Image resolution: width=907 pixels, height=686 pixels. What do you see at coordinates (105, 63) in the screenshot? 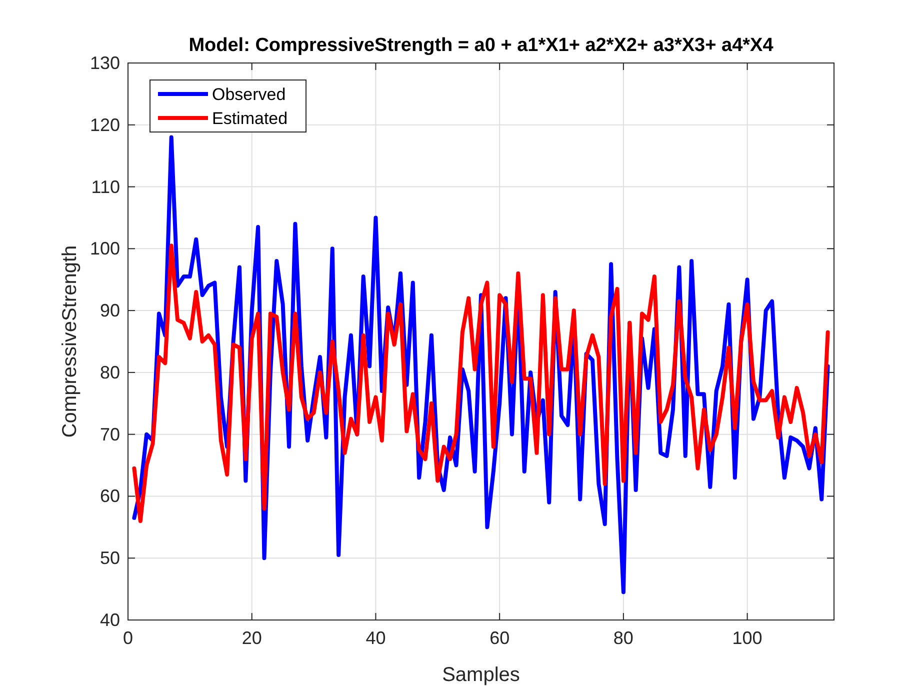
I see `y-tick-label: 130` at bounding box center [105, 63].